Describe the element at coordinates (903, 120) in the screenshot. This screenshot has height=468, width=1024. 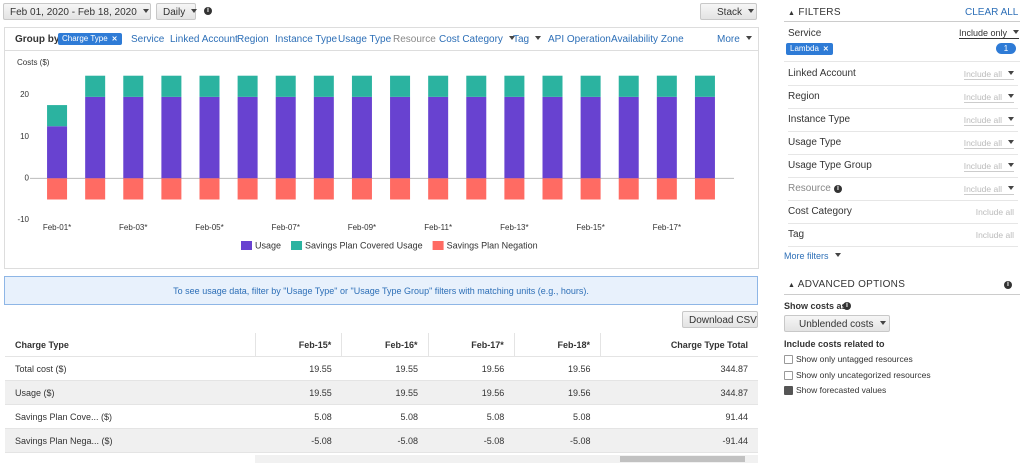
I see `filter-row: Instance Type Include all` at that location.